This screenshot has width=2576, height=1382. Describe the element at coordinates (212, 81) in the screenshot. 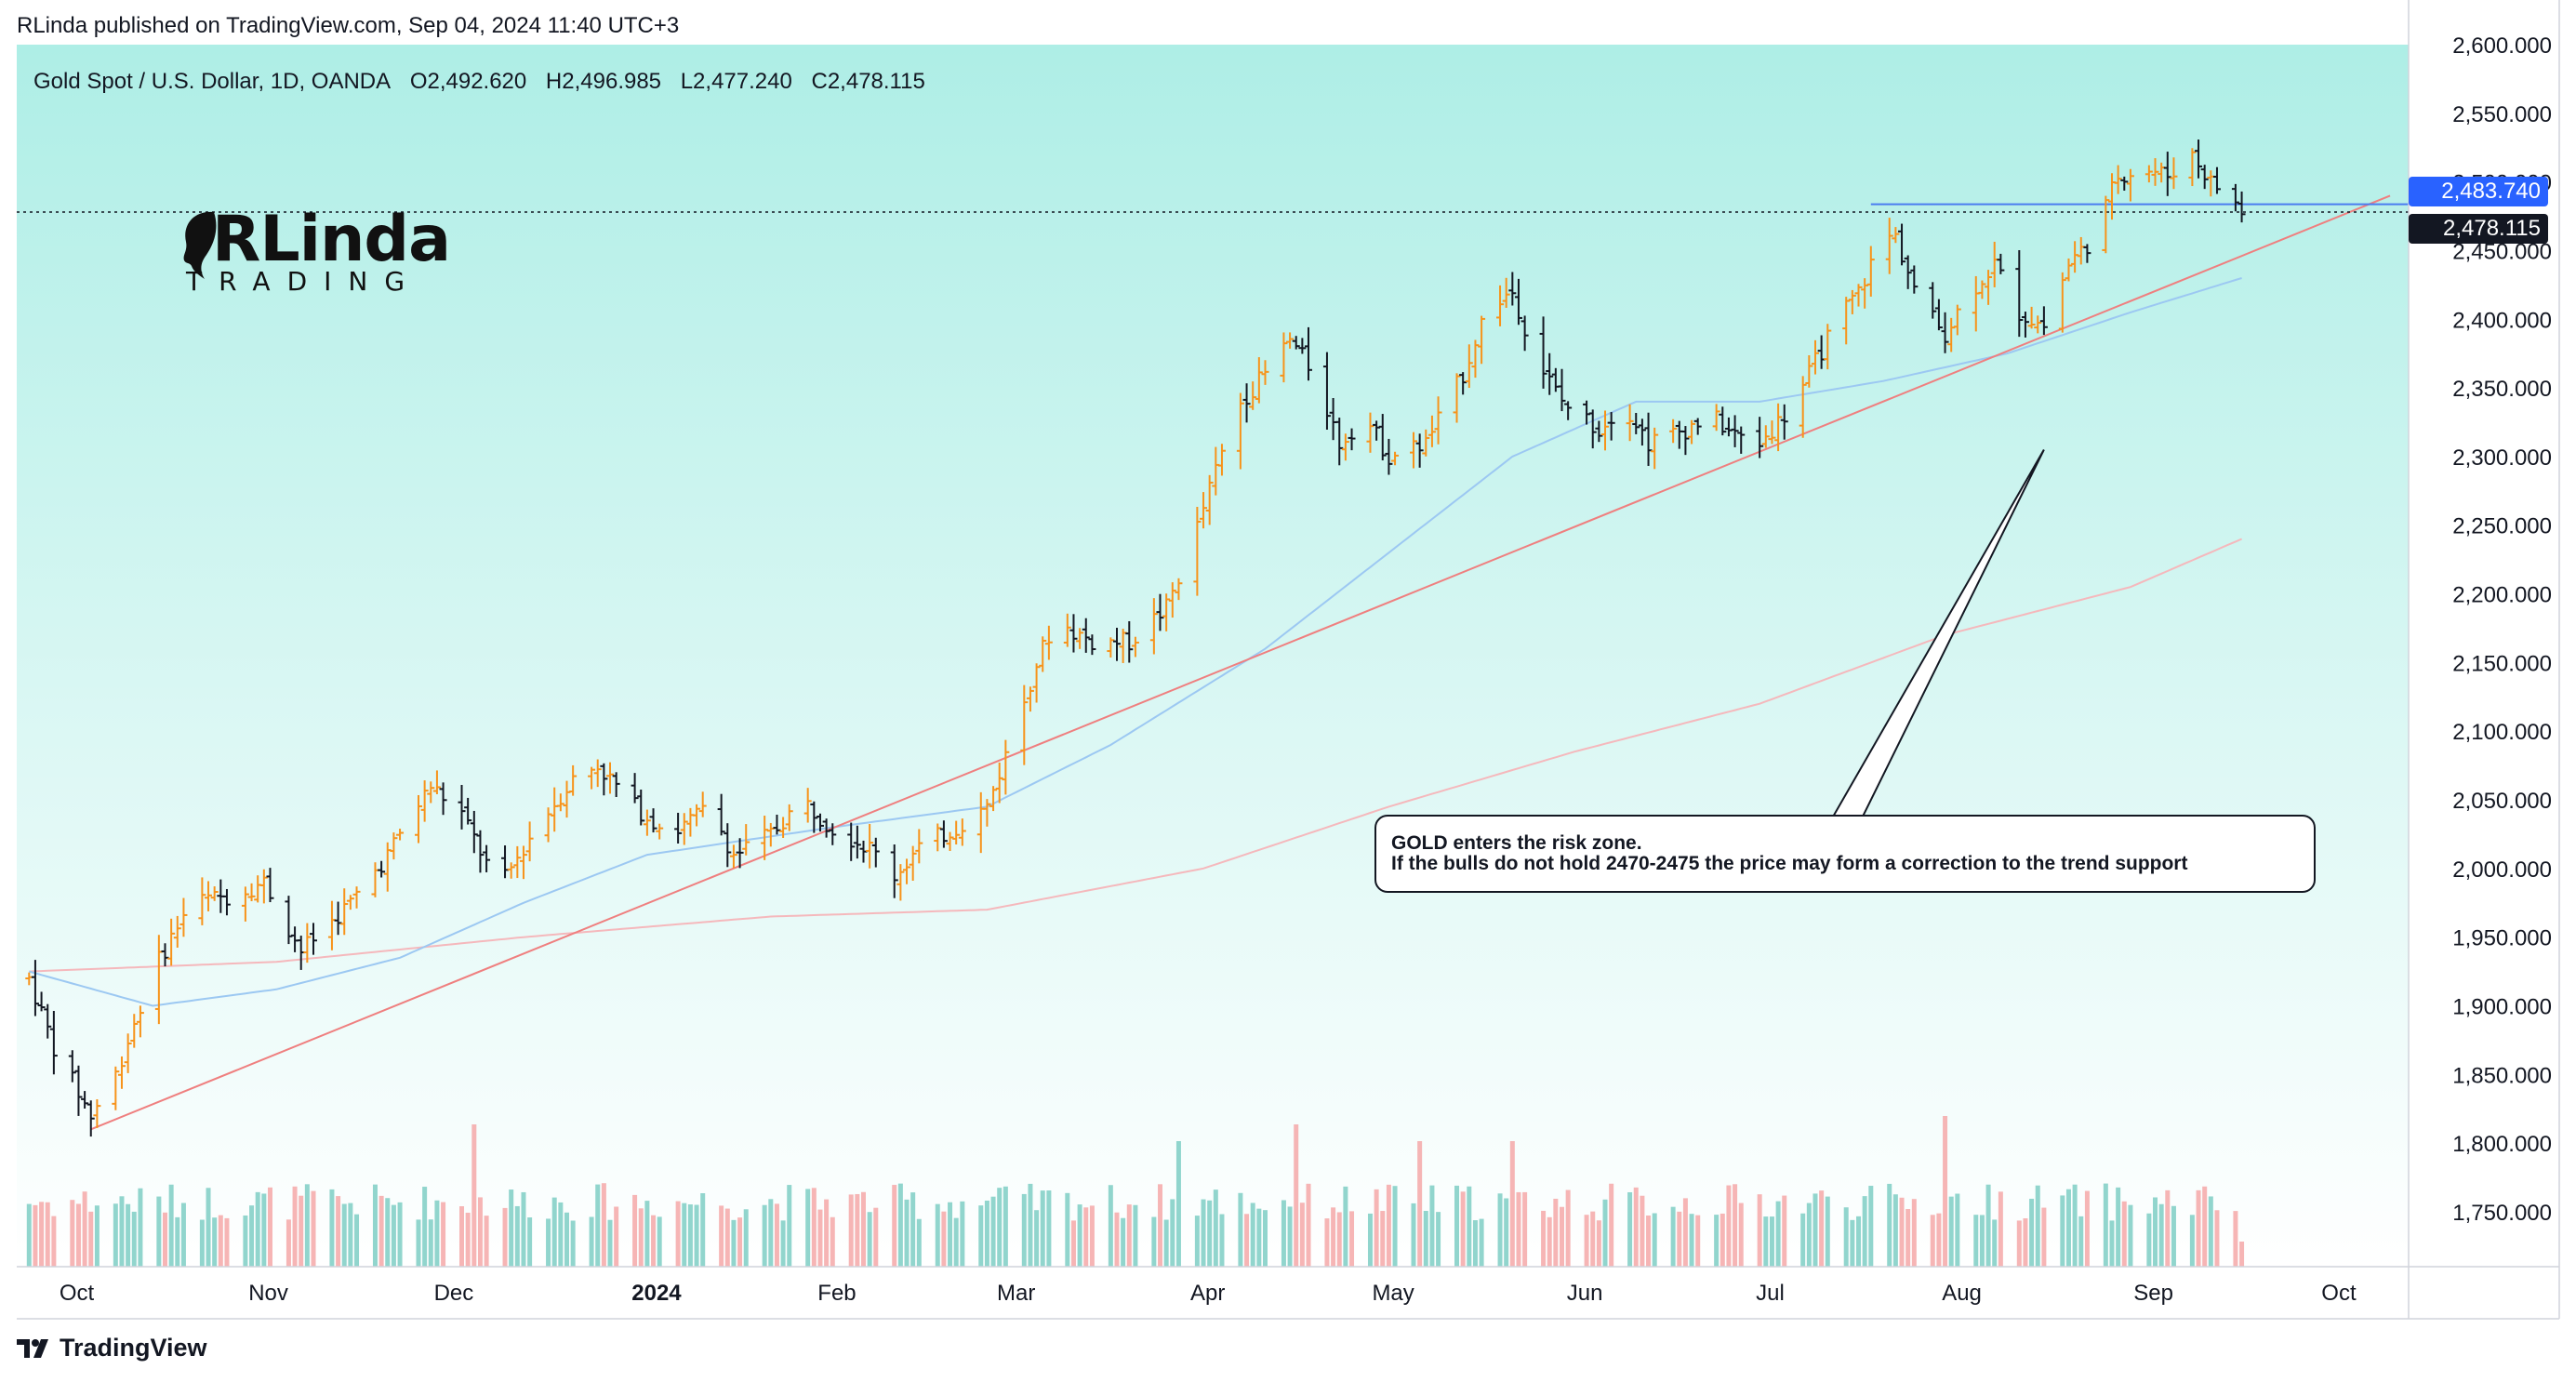

I see `symbol-name: Gold Spot / U.S. Dollar, 1D, OANDA` at that location.